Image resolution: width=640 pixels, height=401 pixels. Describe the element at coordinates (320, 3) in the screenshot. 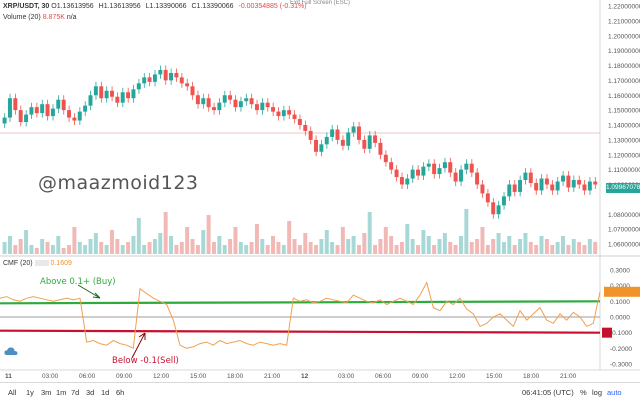

I see `exit-fullscreen-hint: Exit Full Screen (ESC)` at that location.